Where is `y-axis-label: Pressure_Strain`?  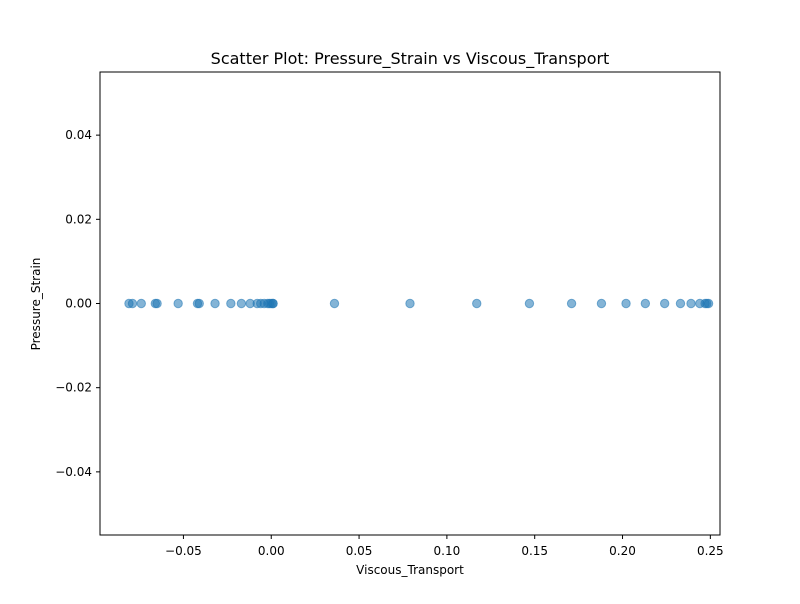
y-axis-label: Pressure_Strain is located at coordinates (36, 304).